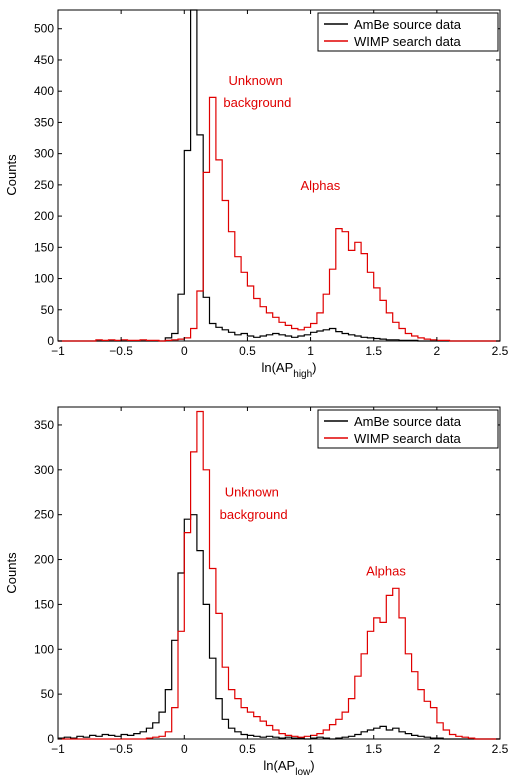 Image resolution: width=513 pixels, height=783 pixels. What do you see at coordinates (44, 91) in the screenshot?
I see `y-tick-label: 400` at bounding box center [44, 91].